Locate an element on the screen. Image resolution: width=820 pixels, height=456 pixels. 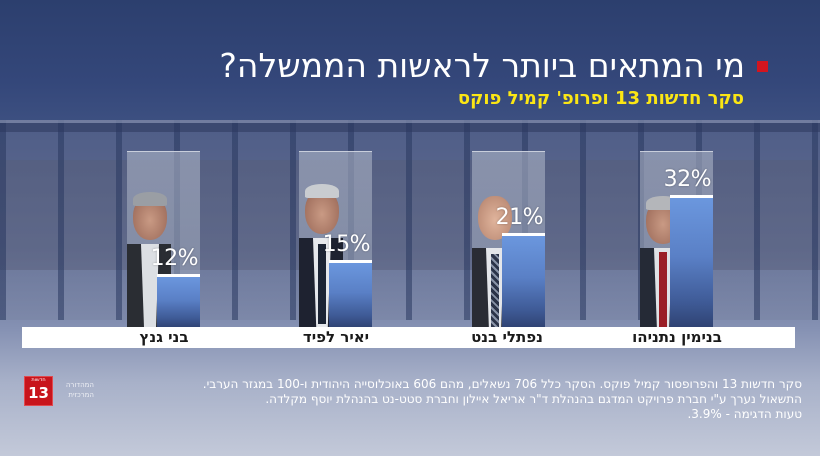
bar-column-netanyahu: 32% is located at coordinates (676, 239).